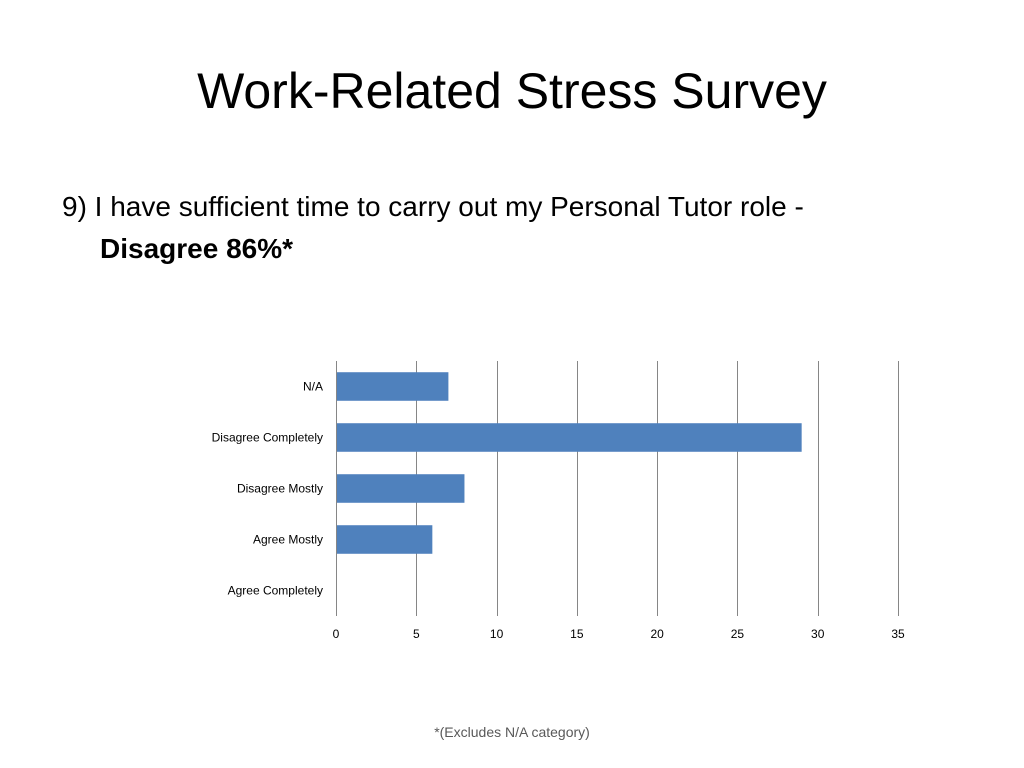  Describe the element at coordinates (512, 732) in the screenshot. I see `footnote: *(Excludes N/A category)` at that location.